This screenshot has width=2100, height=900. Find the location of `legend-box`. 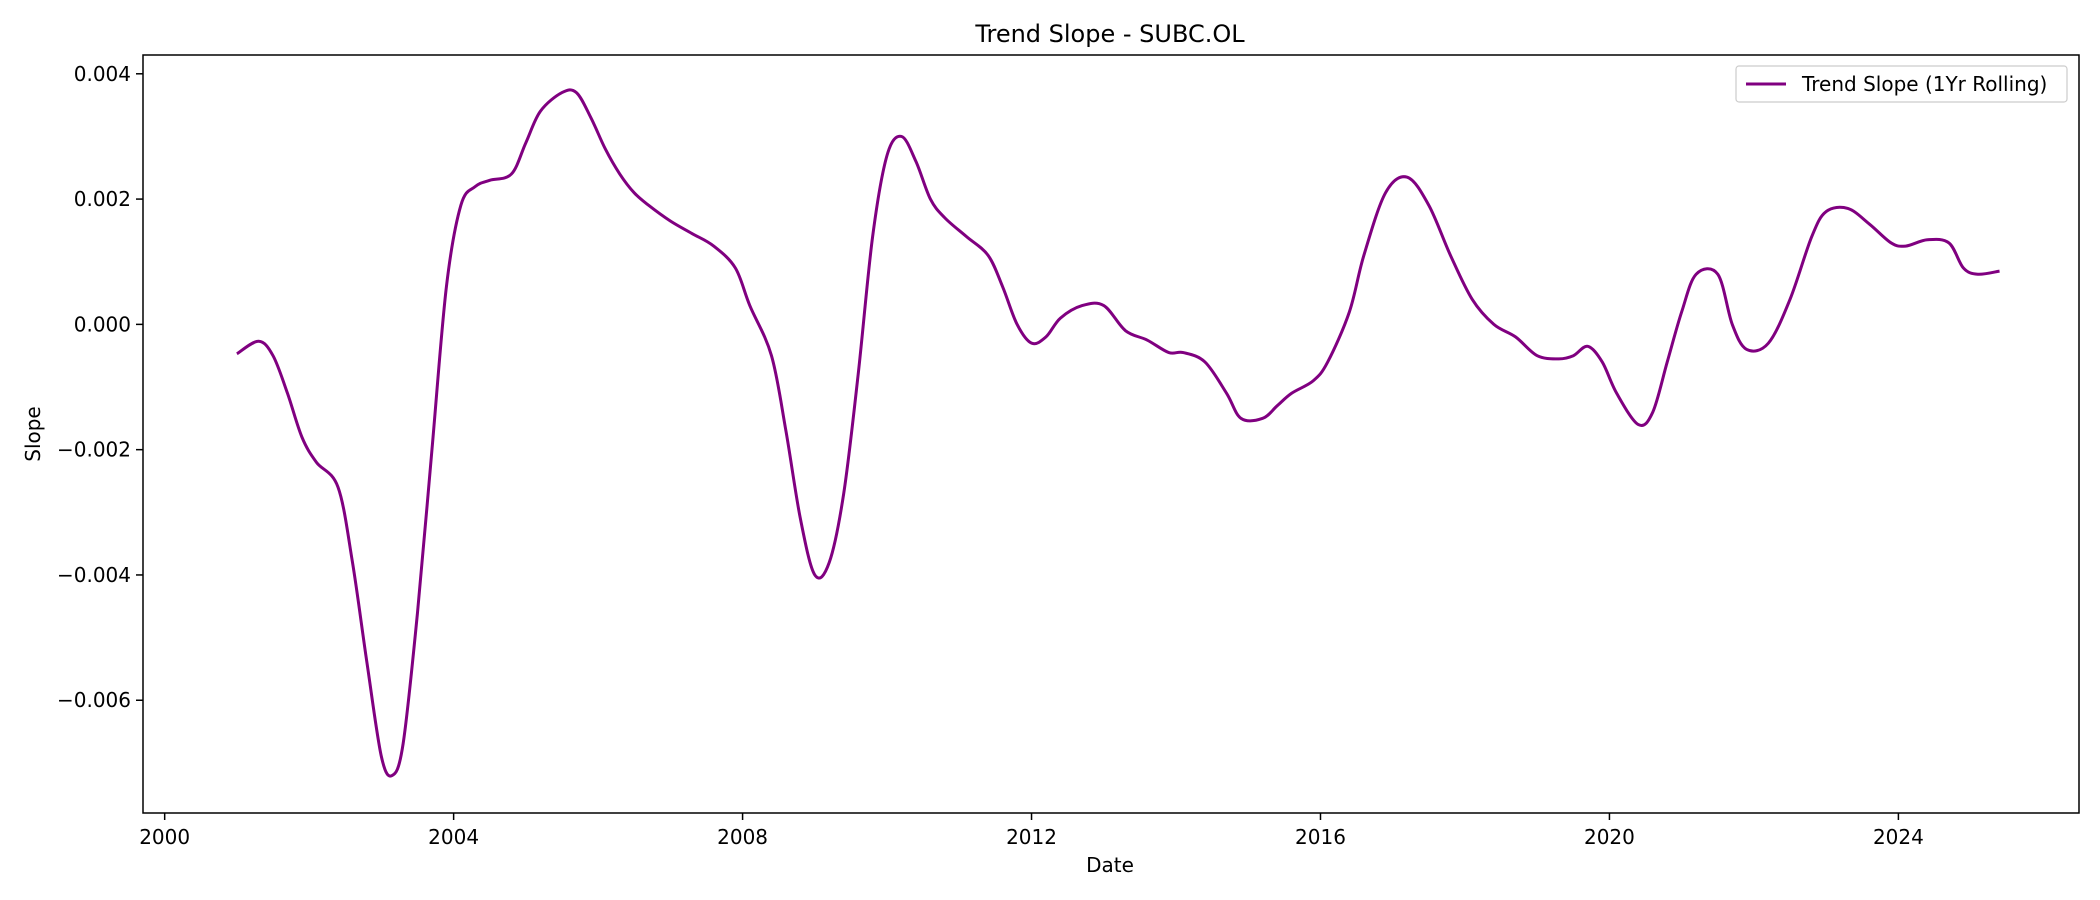

legend-box is located at coordinates (1901, 84).